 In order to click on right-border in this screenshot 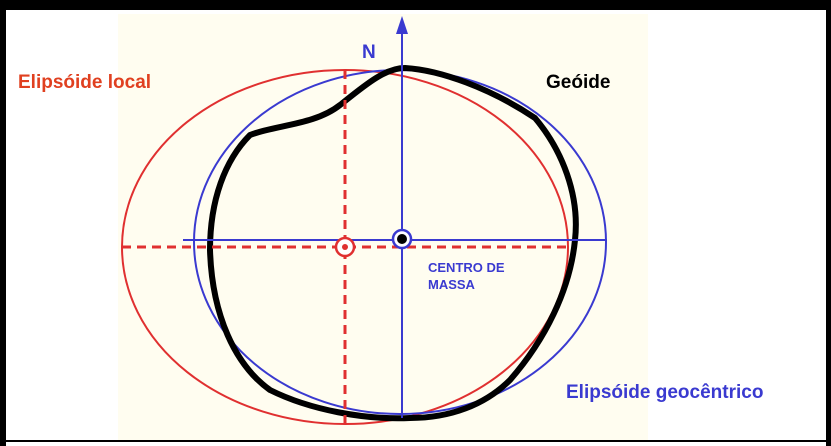, I will do `click(828, 223)`.